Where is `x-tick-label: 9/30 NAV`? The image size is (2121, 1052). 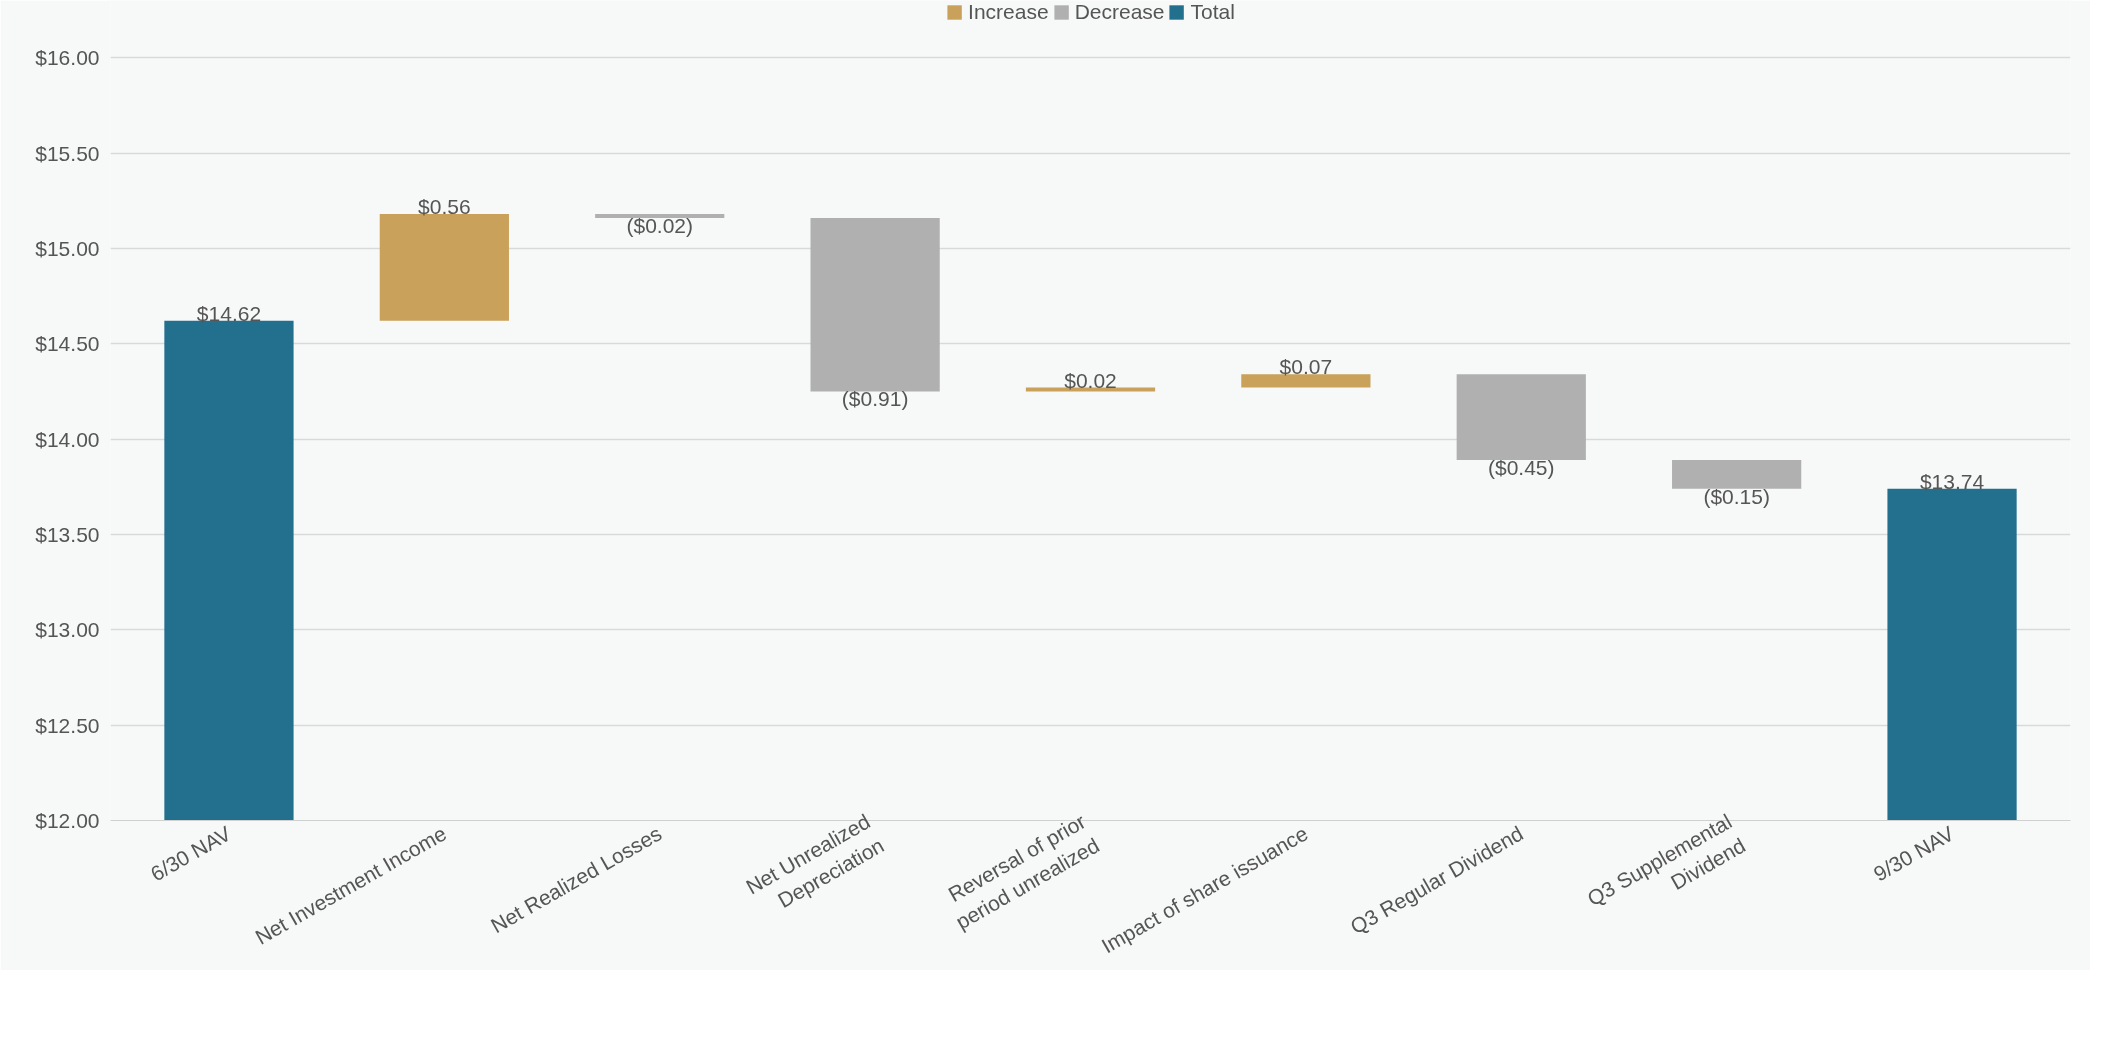 x-tick-label: 9/30 NAV is located at coordinates (1913, 853).